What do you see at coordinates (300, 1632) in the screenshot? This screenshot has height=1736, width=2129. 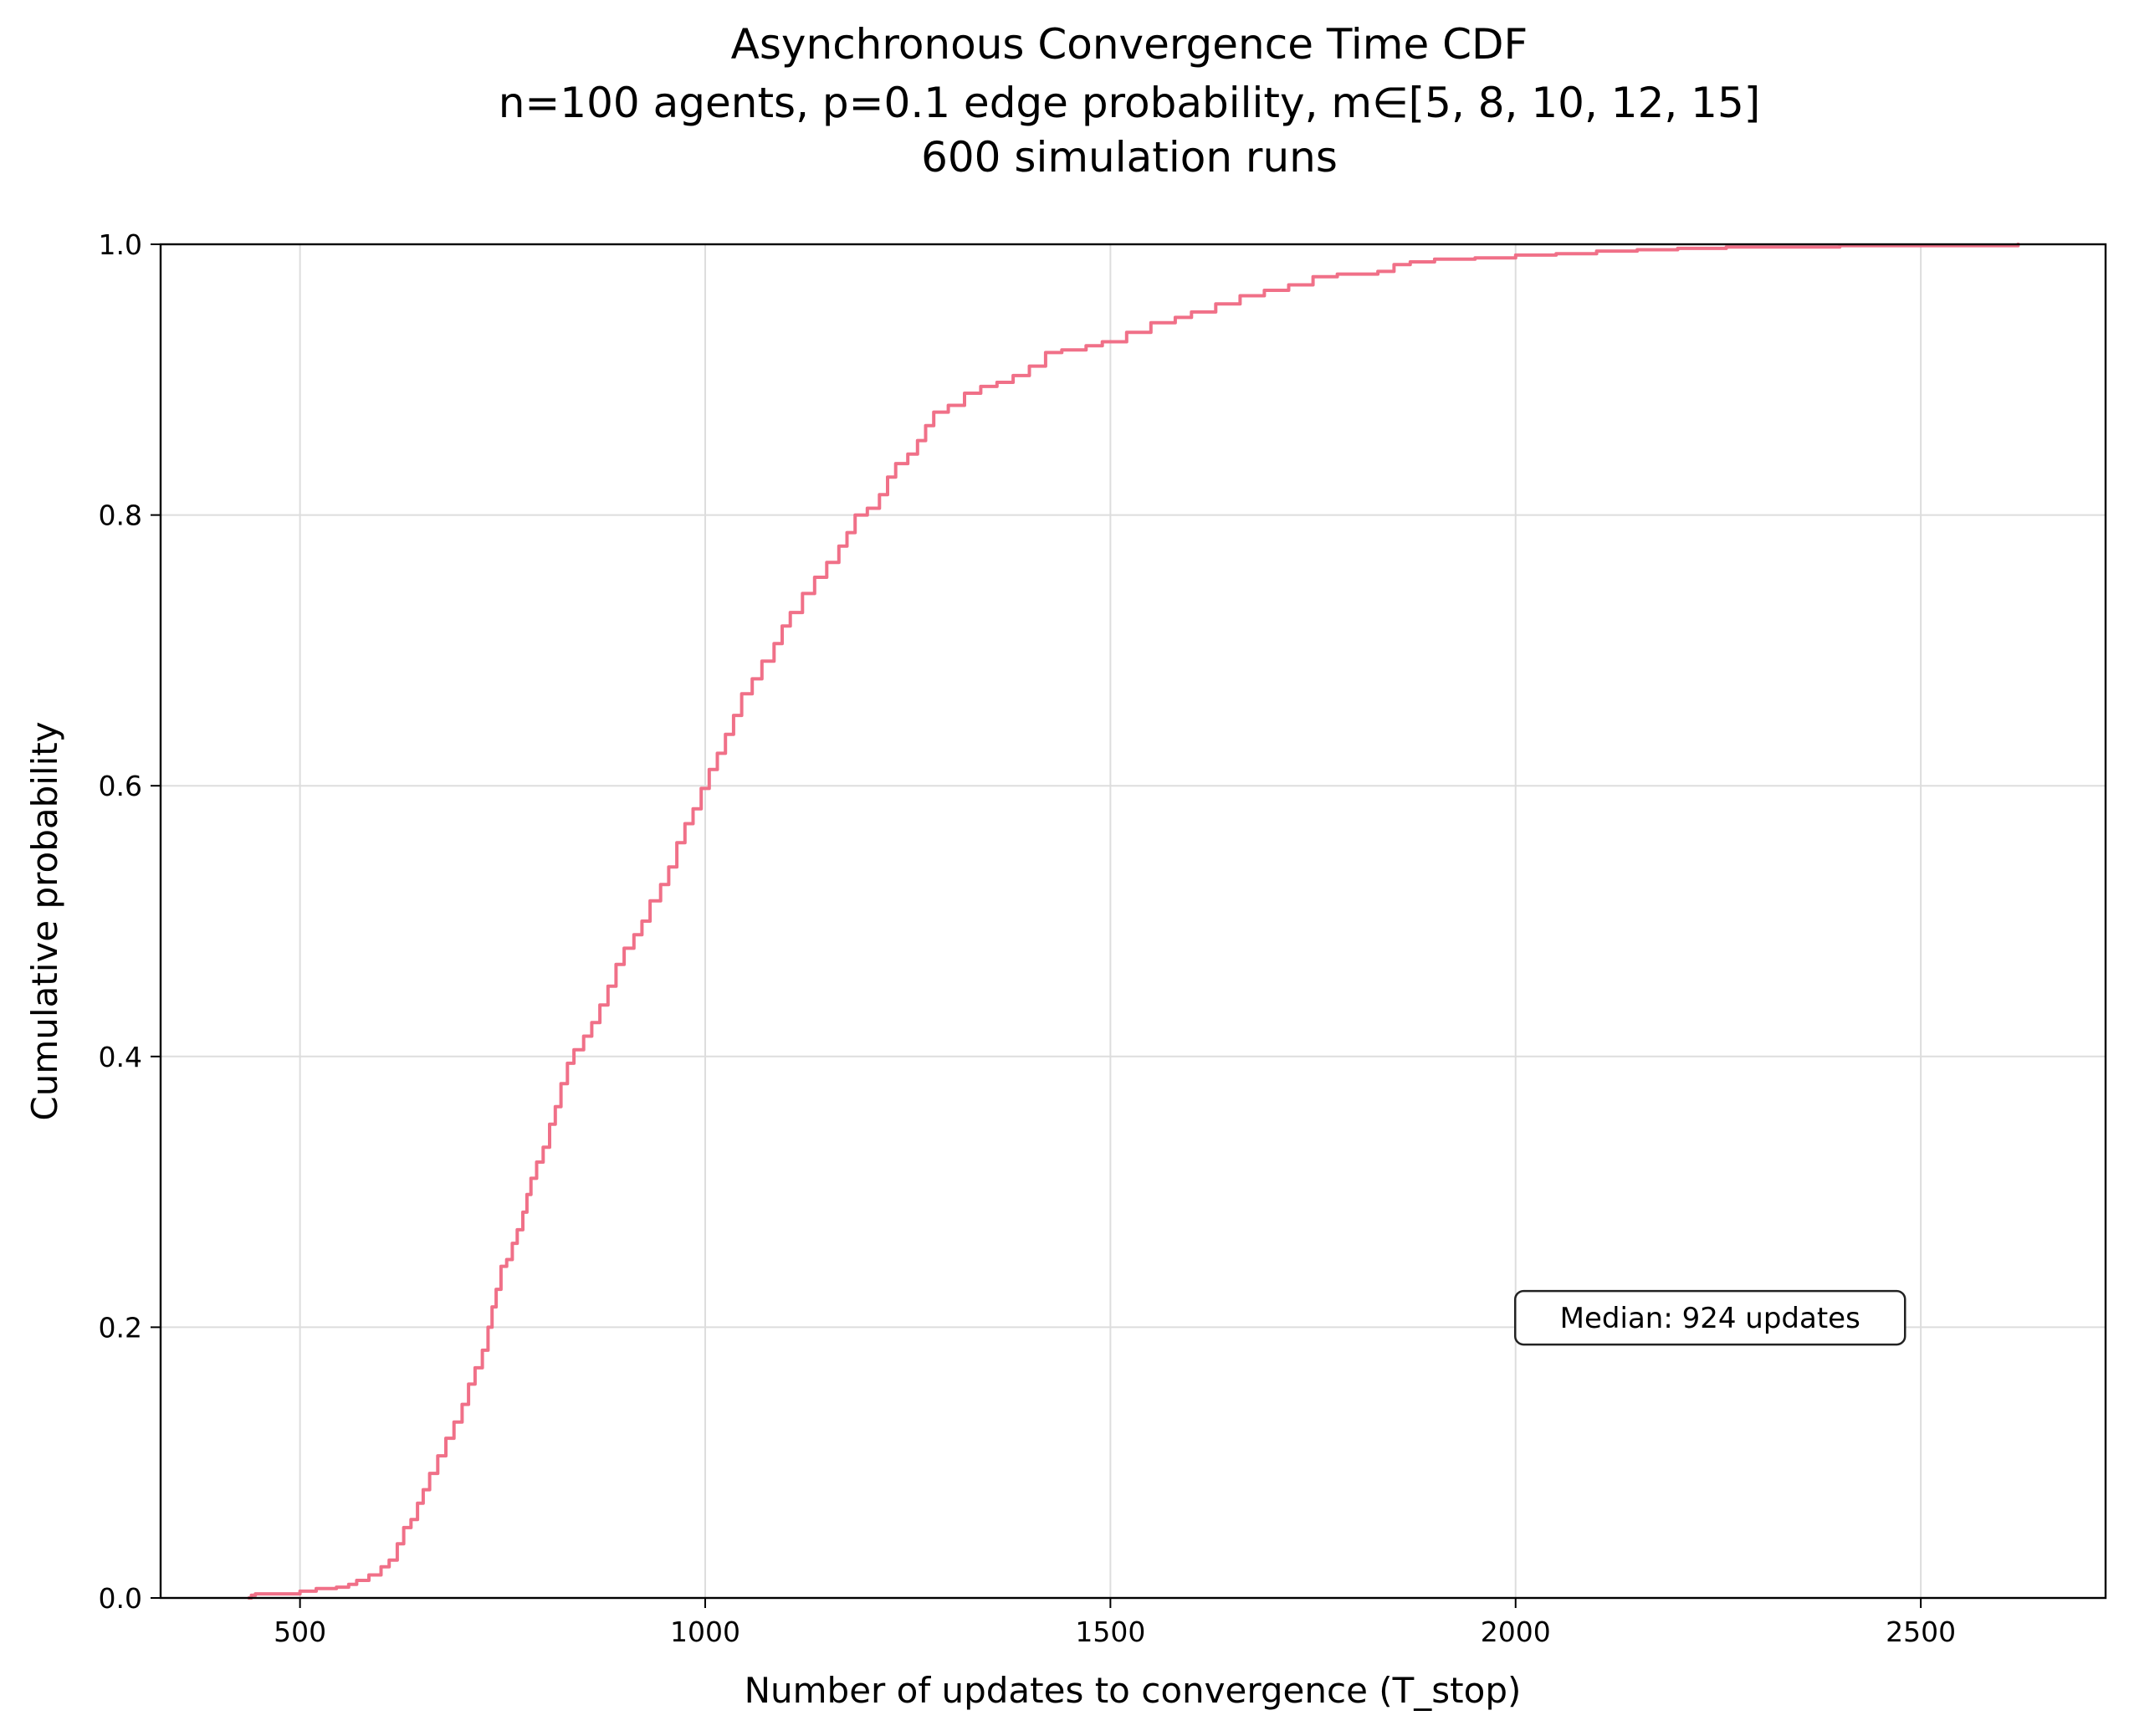 I see `x-tick-label: 500` at bounding box center [300, 1632].